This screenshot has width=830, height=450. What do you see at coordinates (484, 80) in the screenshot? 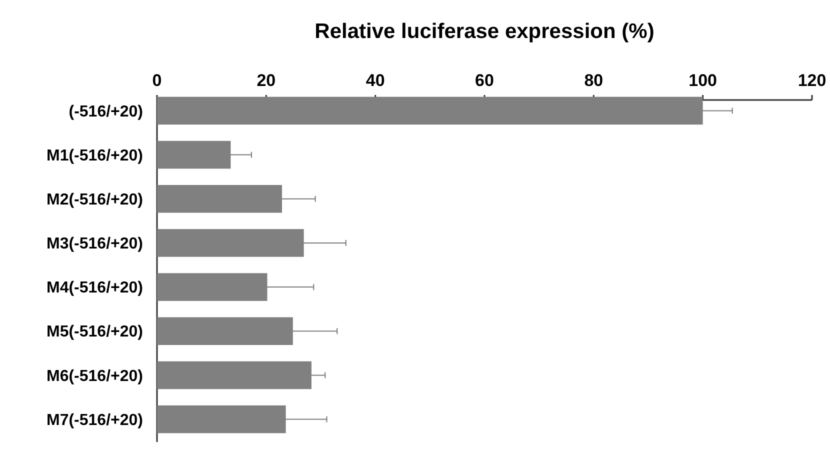
I see `x-tick-label: 60` at bounding box center [484, 80].